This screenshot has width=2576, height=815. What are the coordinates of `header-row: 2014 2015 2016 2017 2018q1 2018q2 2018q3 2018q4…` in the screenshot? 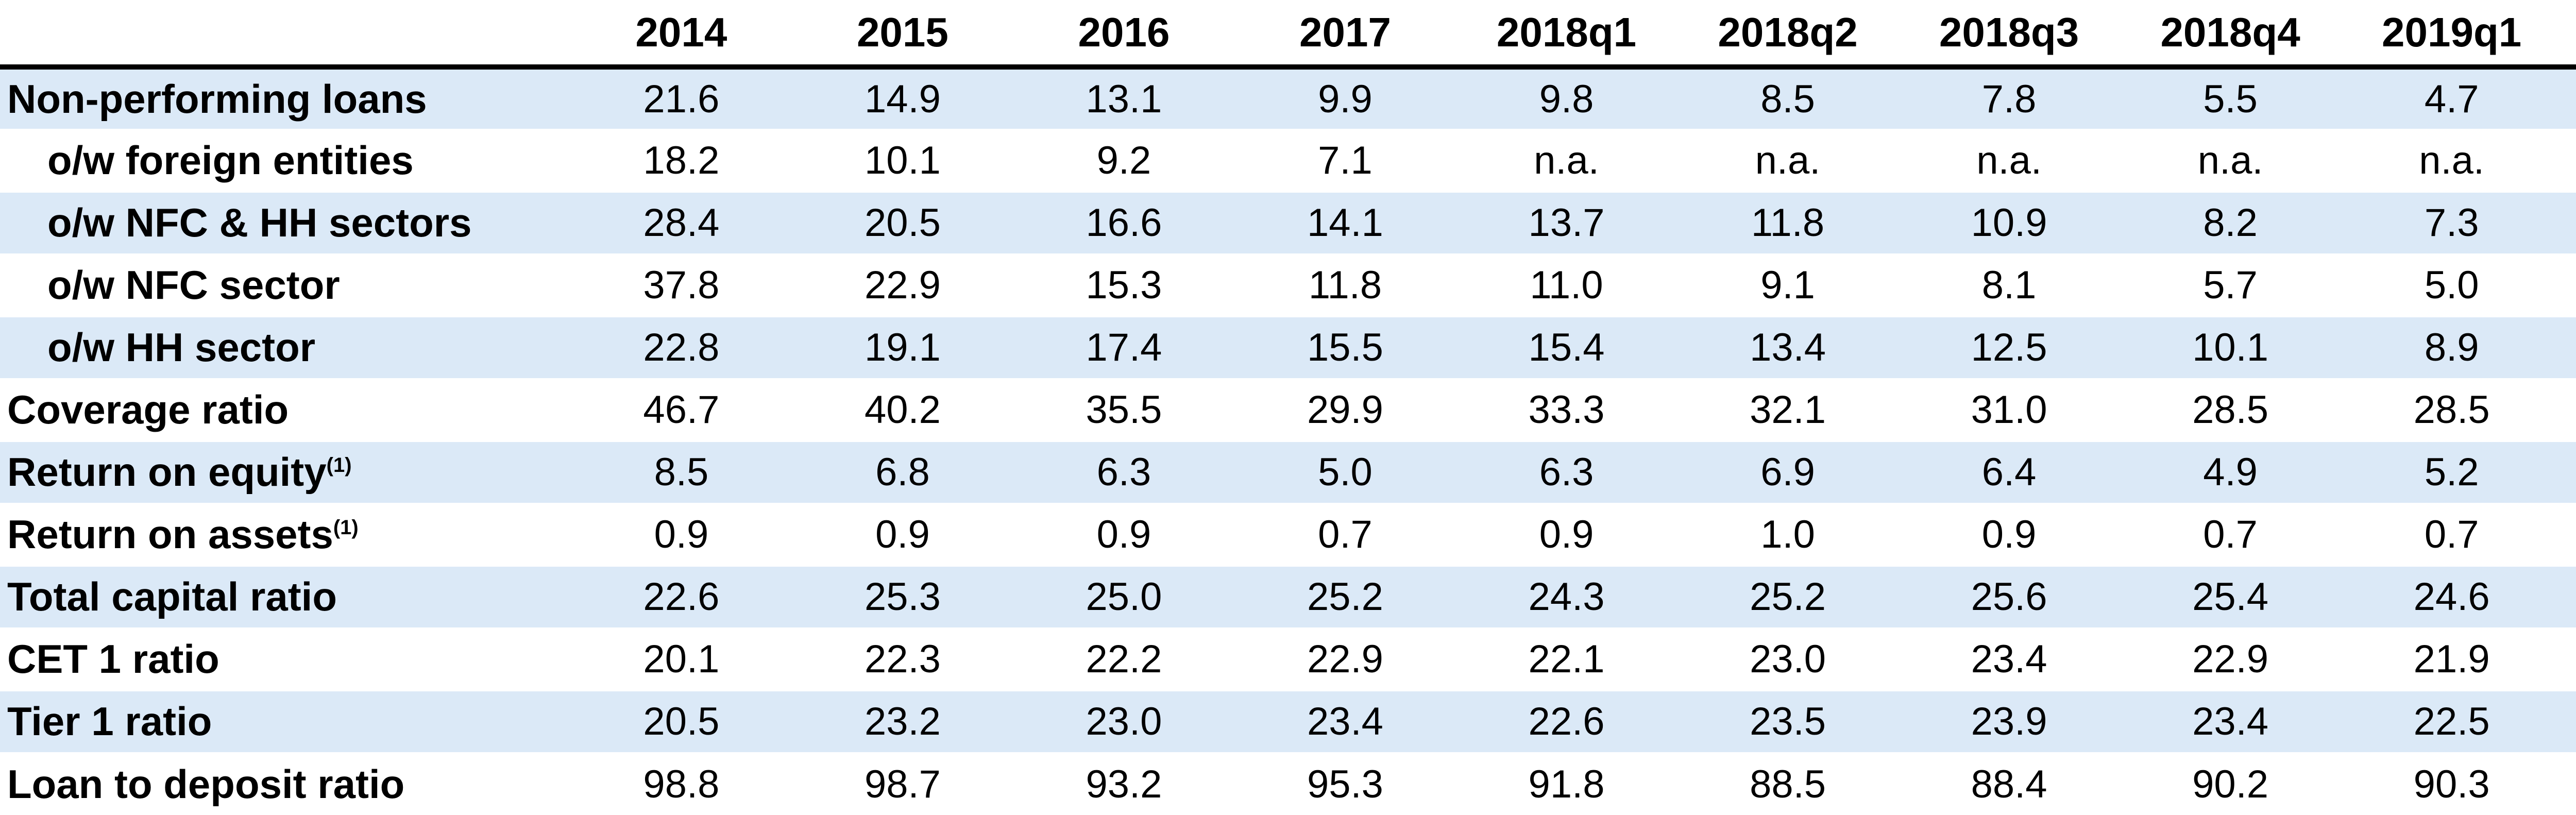 It's located at (1288, 35).